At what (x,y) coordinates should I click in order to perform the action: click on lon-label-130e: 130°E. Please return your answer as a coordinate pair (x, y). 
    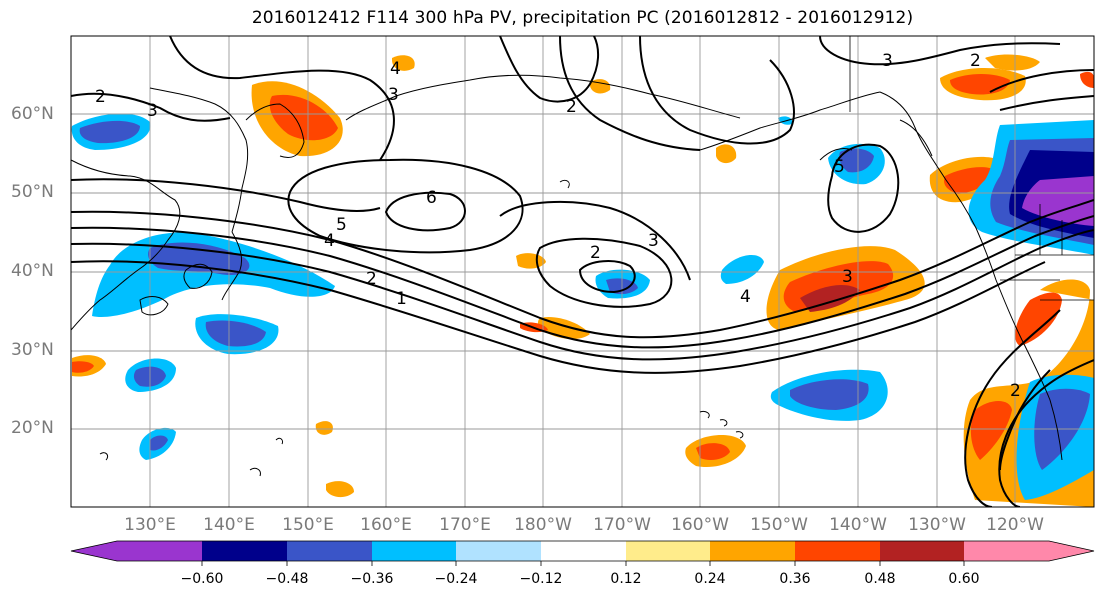
    Looking at the image, I should click on (150, 525).